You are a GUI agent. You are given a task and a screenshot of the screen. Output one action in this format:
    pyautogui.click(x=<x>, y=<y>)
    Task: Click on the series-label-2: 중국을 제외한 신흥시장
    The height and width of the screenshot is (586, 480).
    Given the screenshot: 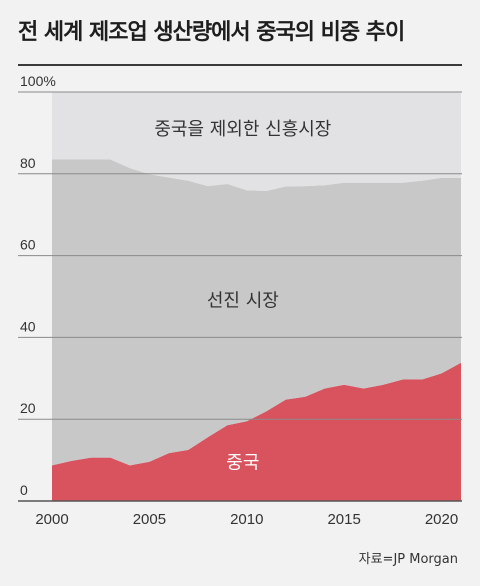 What is the action you would take?
    pyautogui.click(x=242, y=129)
    